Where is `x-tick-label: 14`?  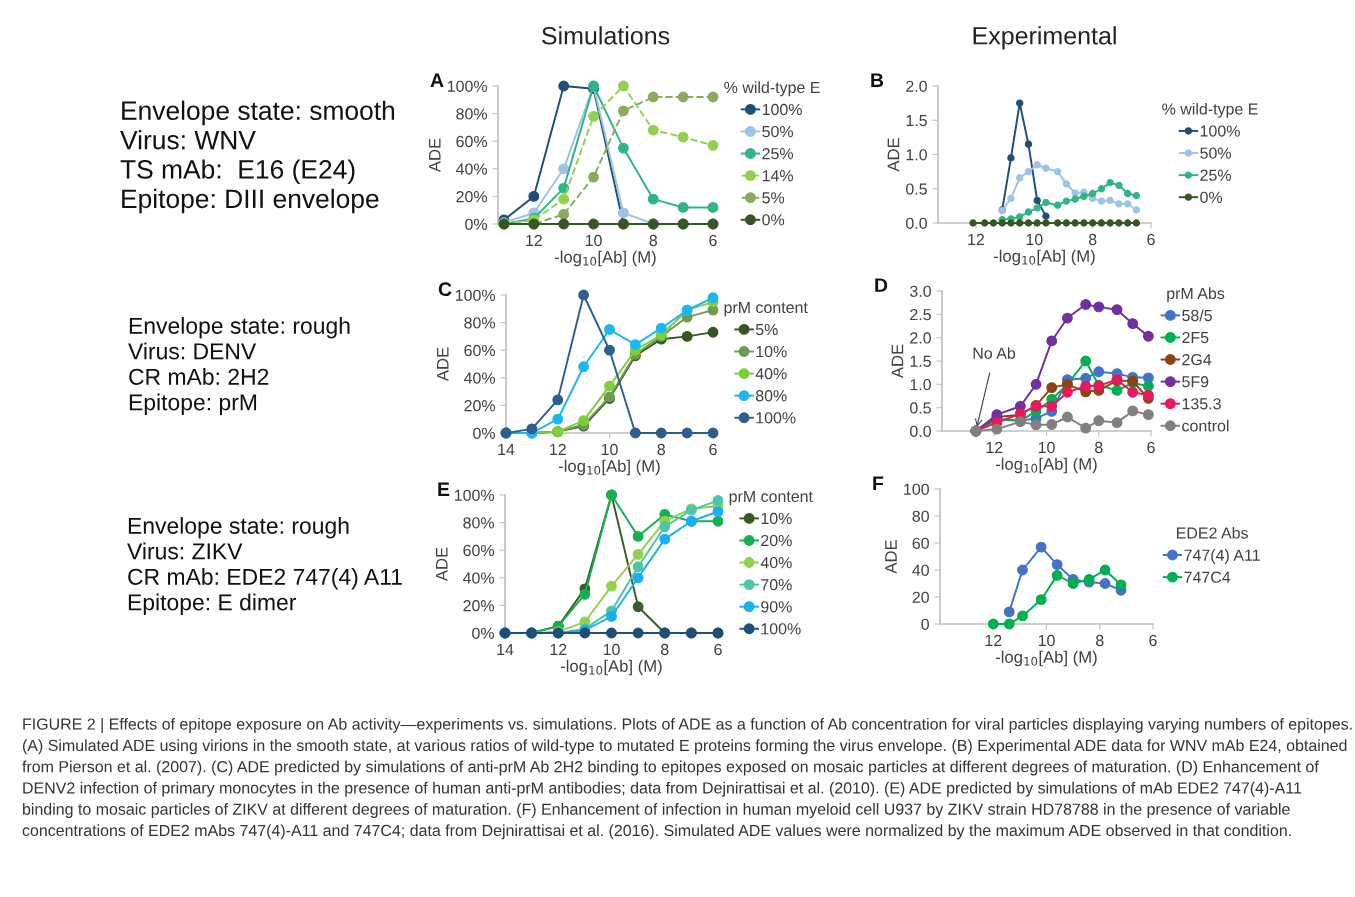
x-tick-label: 14 is located at coordinates (505, 649).